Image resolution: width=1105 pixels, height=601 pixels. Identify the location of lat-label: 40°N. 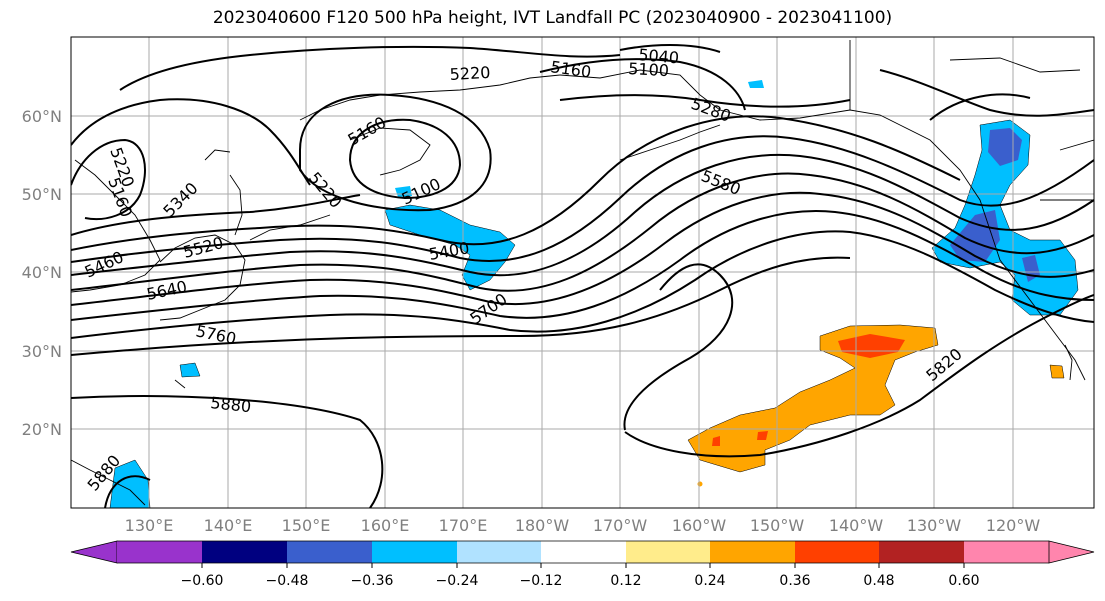
(42, 272).